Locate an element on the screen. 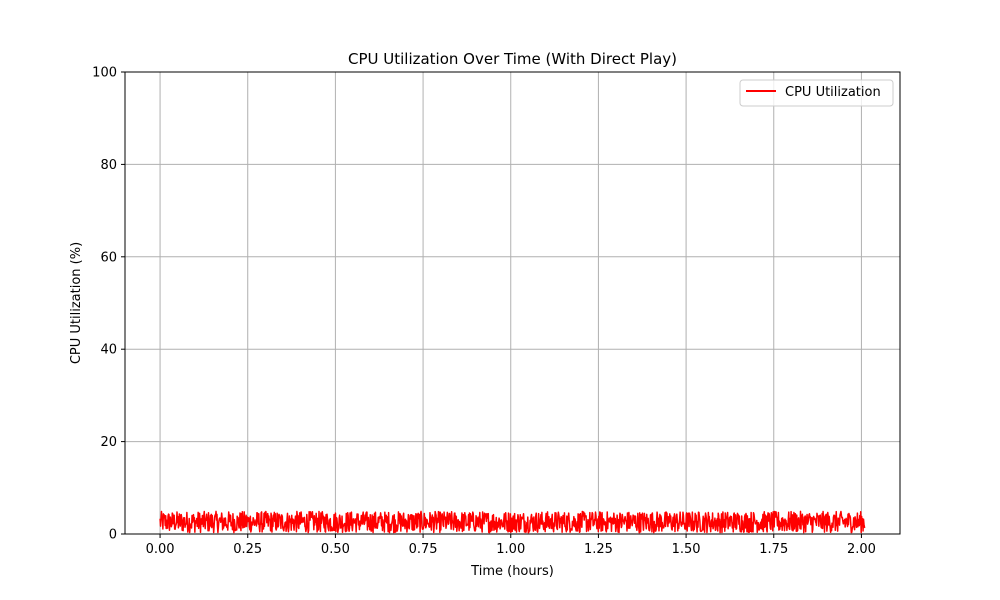 The image size is (1000, 600). x-axis-label: Time (hours) is located at coordinates (512, 571).